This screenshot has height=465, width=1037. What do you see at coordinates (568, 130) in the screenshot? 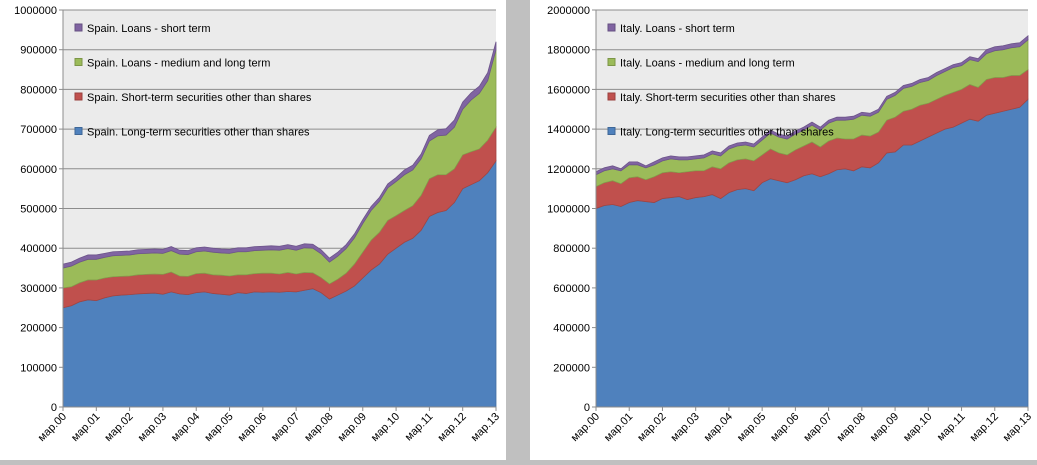
I see `y-tick-label: 1400000` at bounding box center [568, 130].